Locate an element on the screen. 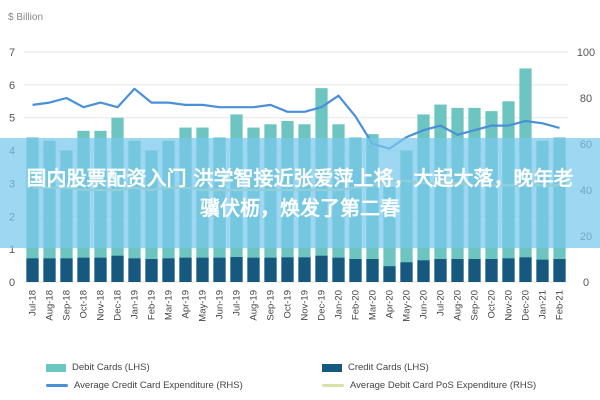  x-tick-label: May-20 is located at coordinates (407, 306).